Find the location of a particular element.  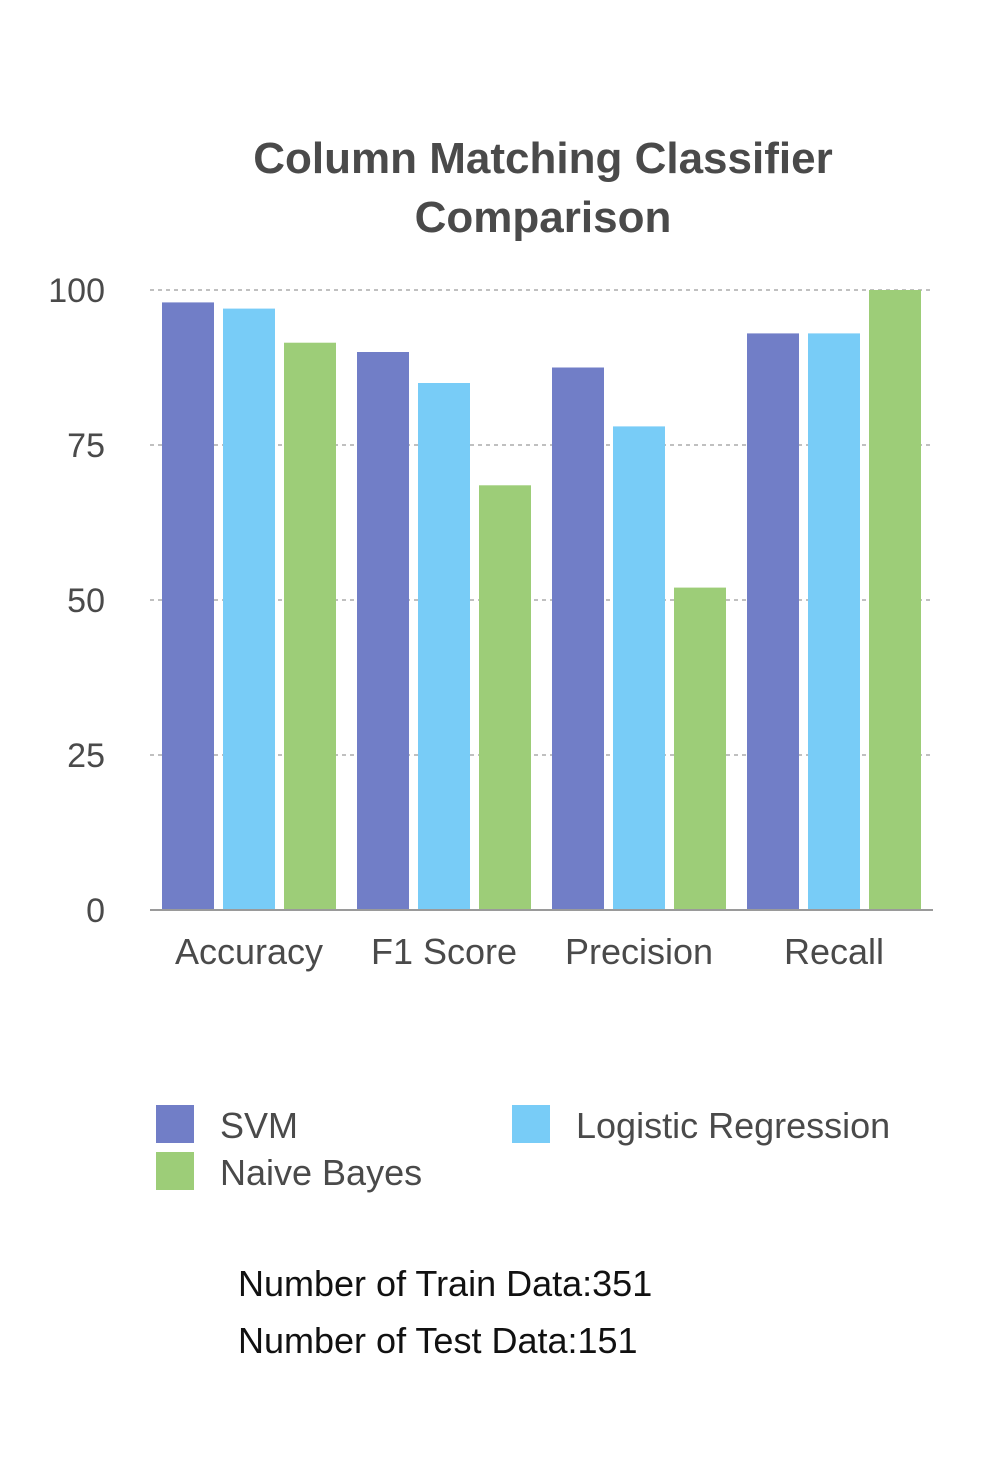

y-axis-tick-labels: 0 25 50 75 100 is located at coordinates (76, 601).